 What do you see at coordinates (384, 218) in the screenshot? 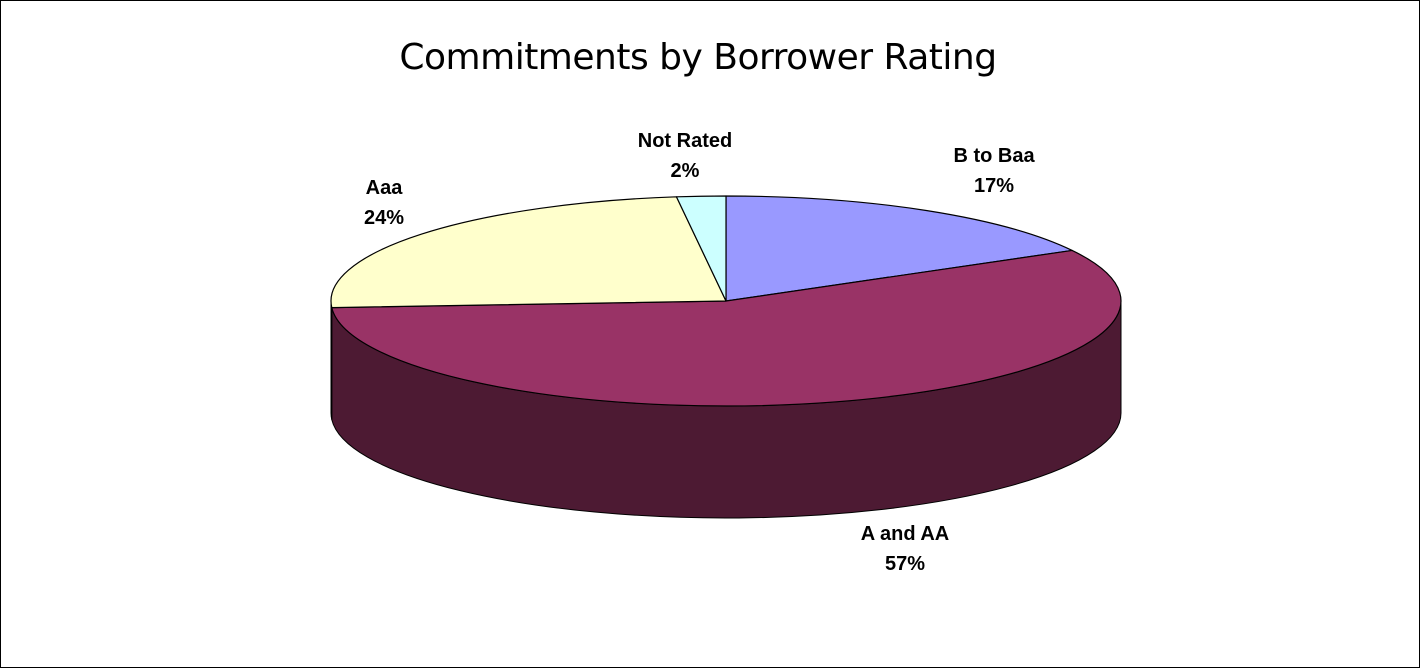
I see `slice-value: 24%` at bounding box center [384, 218].